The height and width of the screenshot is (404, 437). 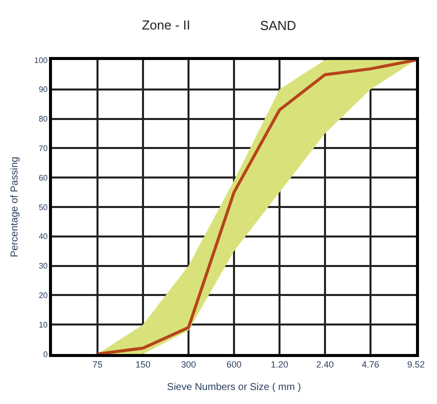 I want to click on x-tick-label: 300, so click(x=188, y=365).